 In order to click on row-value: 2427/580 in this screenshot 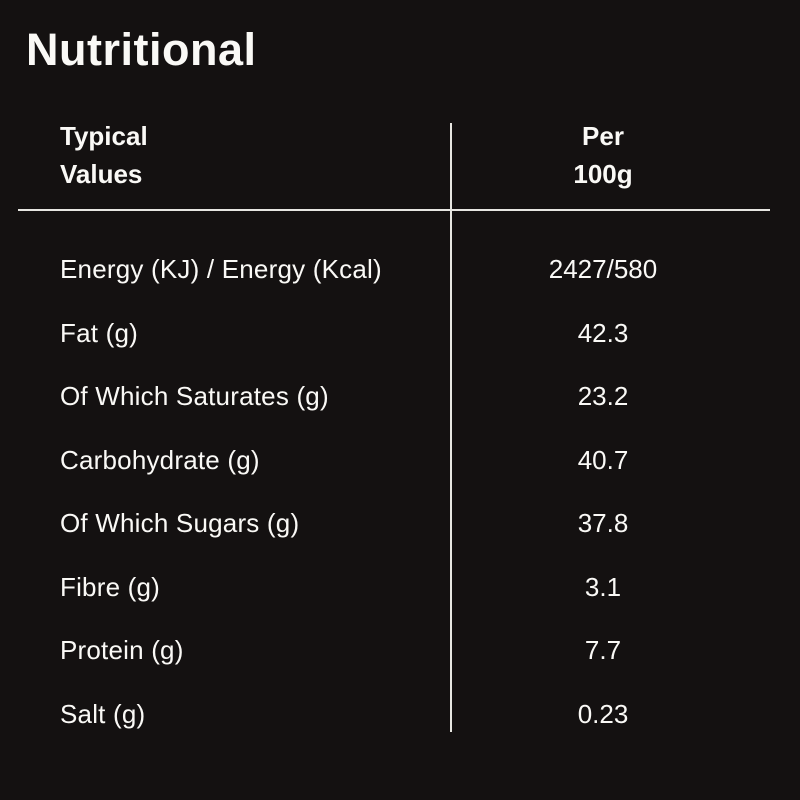, I will do `click(603, 269)`.